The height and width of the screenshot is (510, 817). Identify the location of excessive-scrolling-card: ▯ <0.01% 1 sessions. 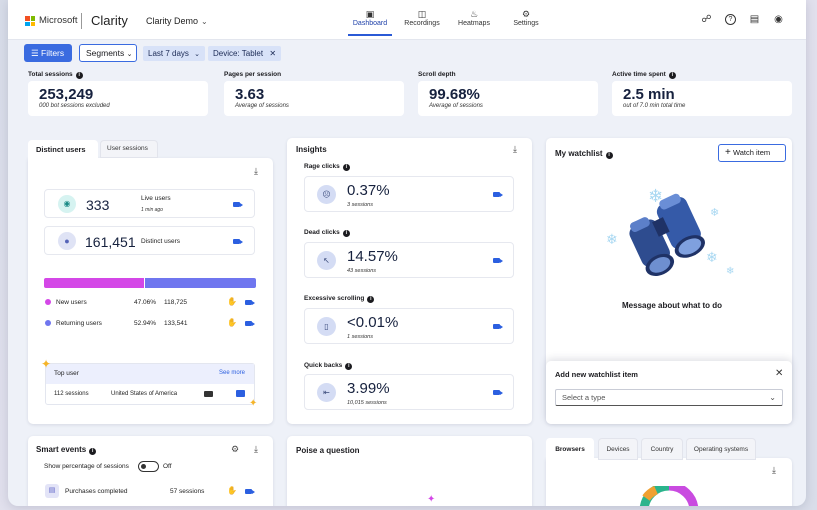
(409, 326).